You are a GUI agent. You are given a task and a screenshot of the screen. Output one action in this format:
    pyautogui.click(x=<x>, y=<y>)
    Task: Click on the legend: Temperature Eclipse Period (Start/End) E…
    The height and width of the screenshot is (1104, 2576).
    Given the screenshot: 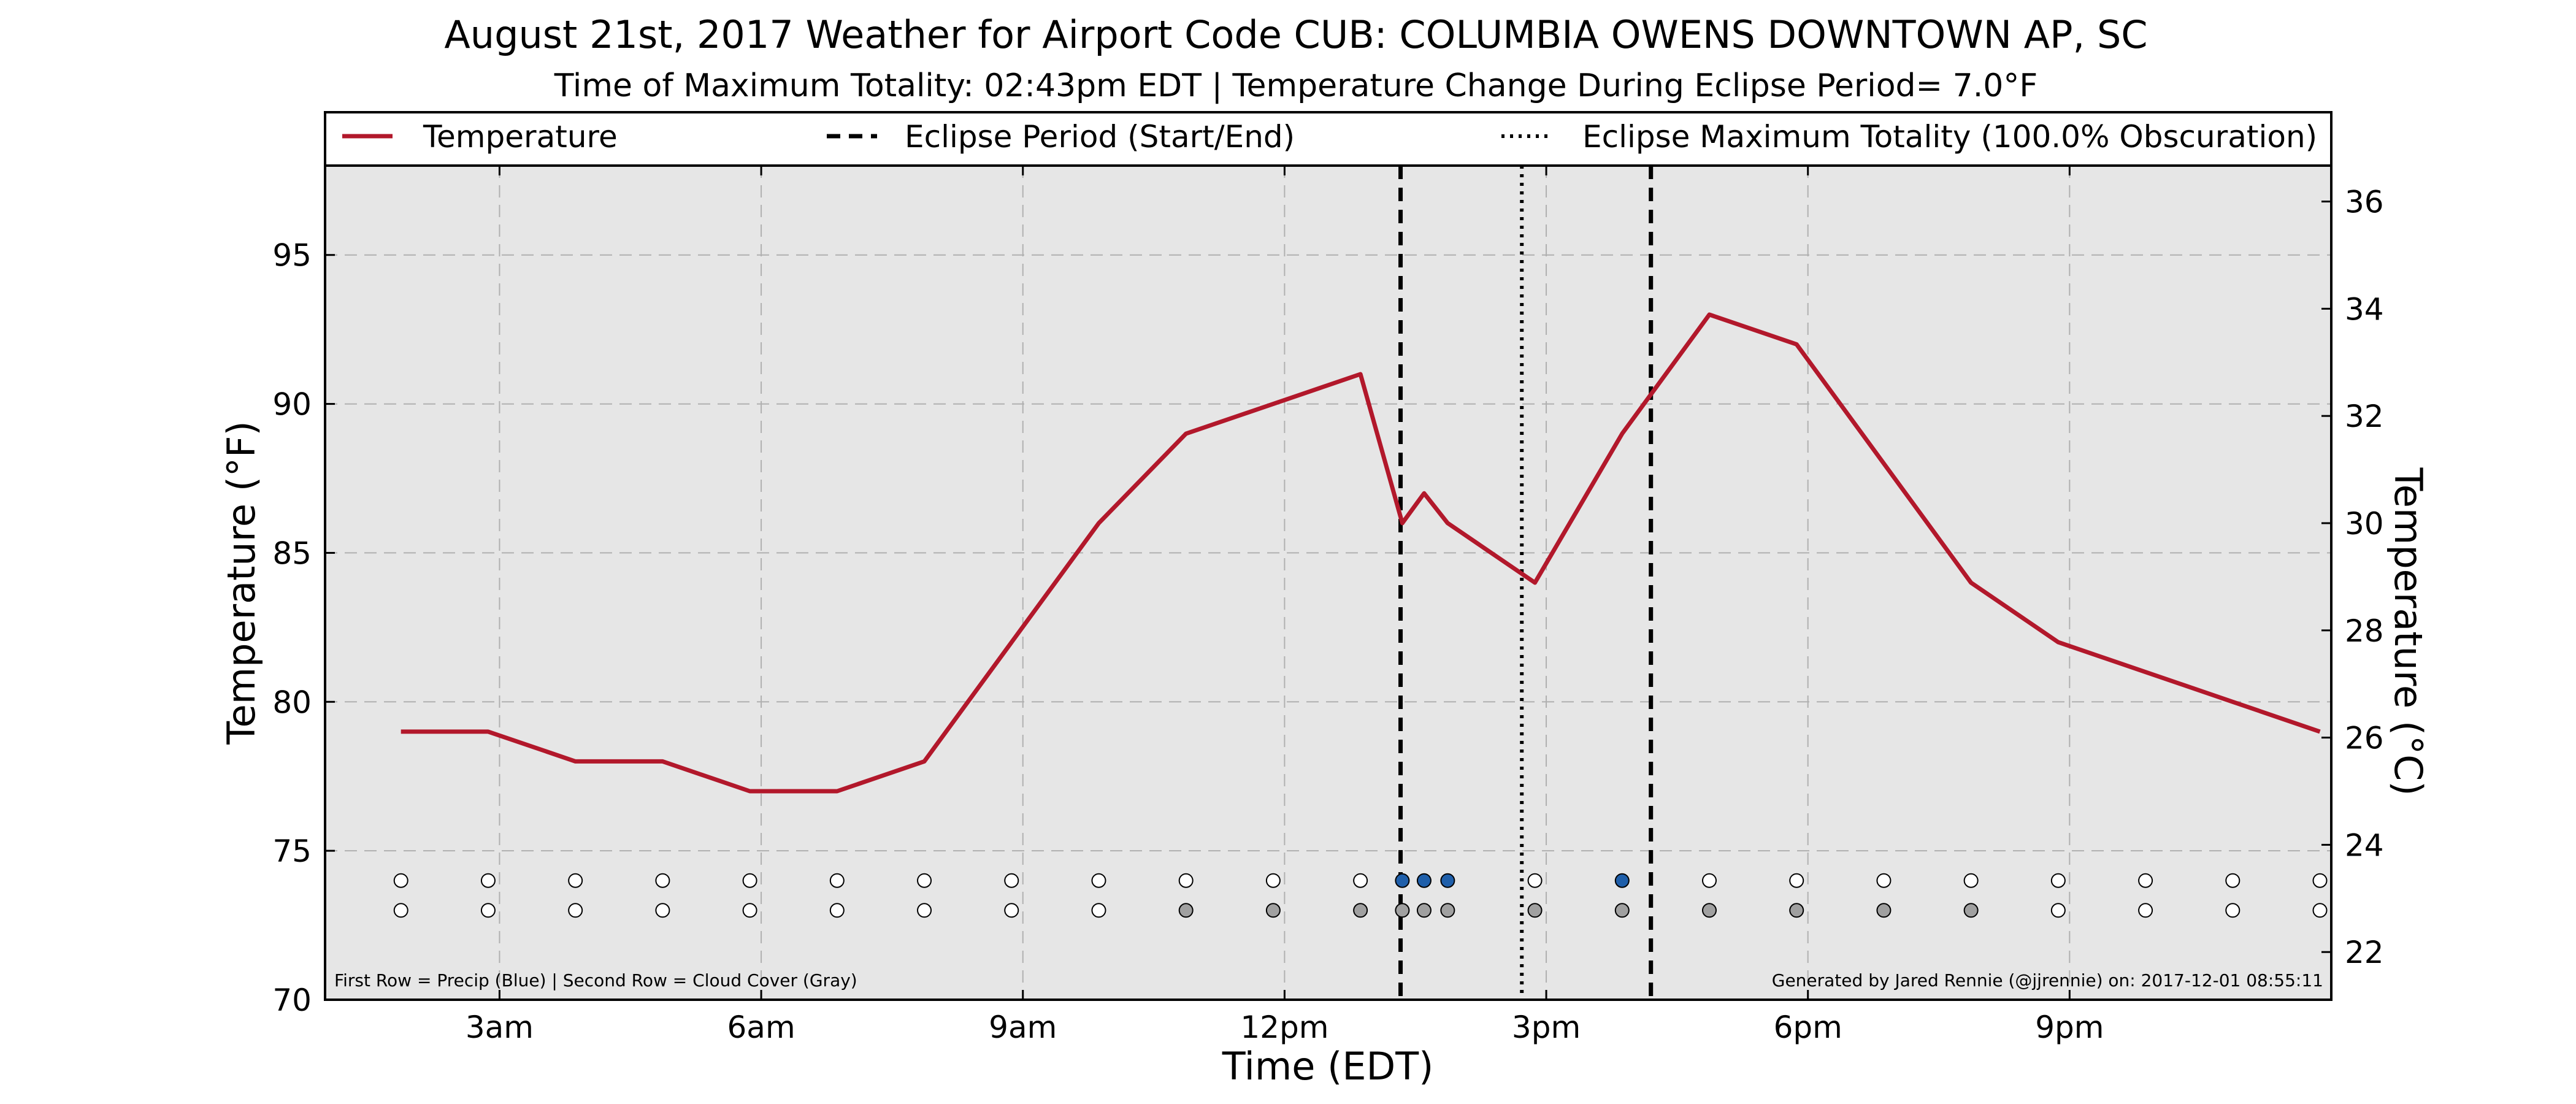 What is the action you would take?
    pyautogui.click(x=1328, y=139)
    